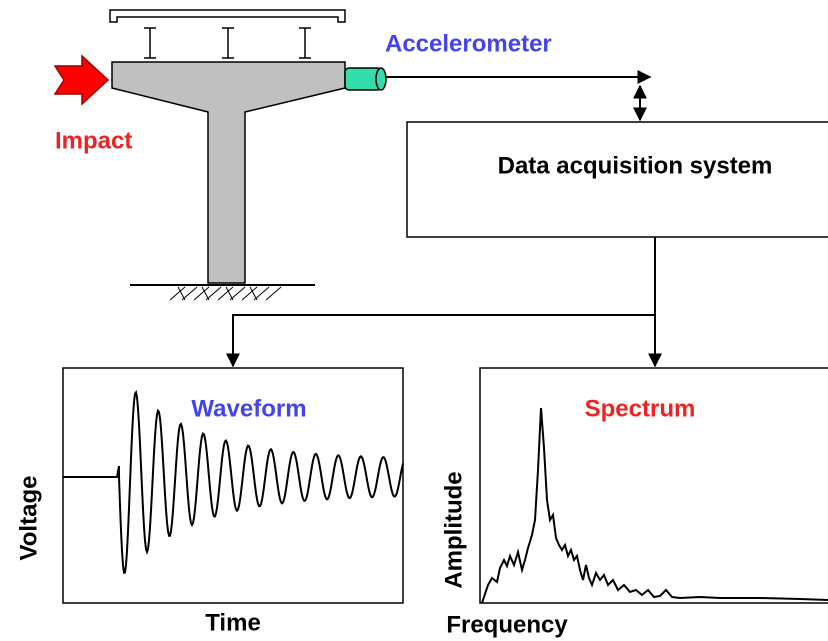 The height and width of the screenshot is (641, 828). I want to click on daq-box, so click(617, 179).